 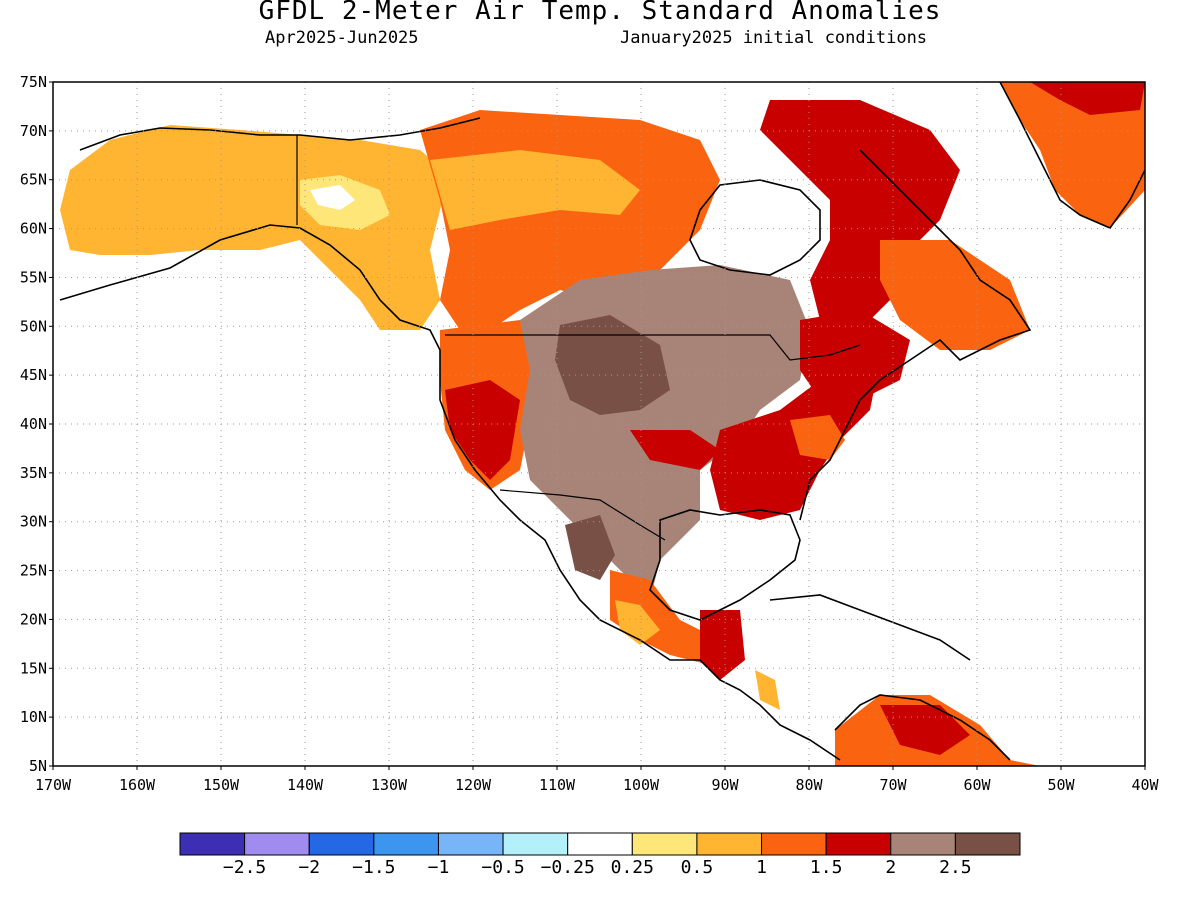 I want to click on lon-tick-label: 120W, so click(x=473, y=785).